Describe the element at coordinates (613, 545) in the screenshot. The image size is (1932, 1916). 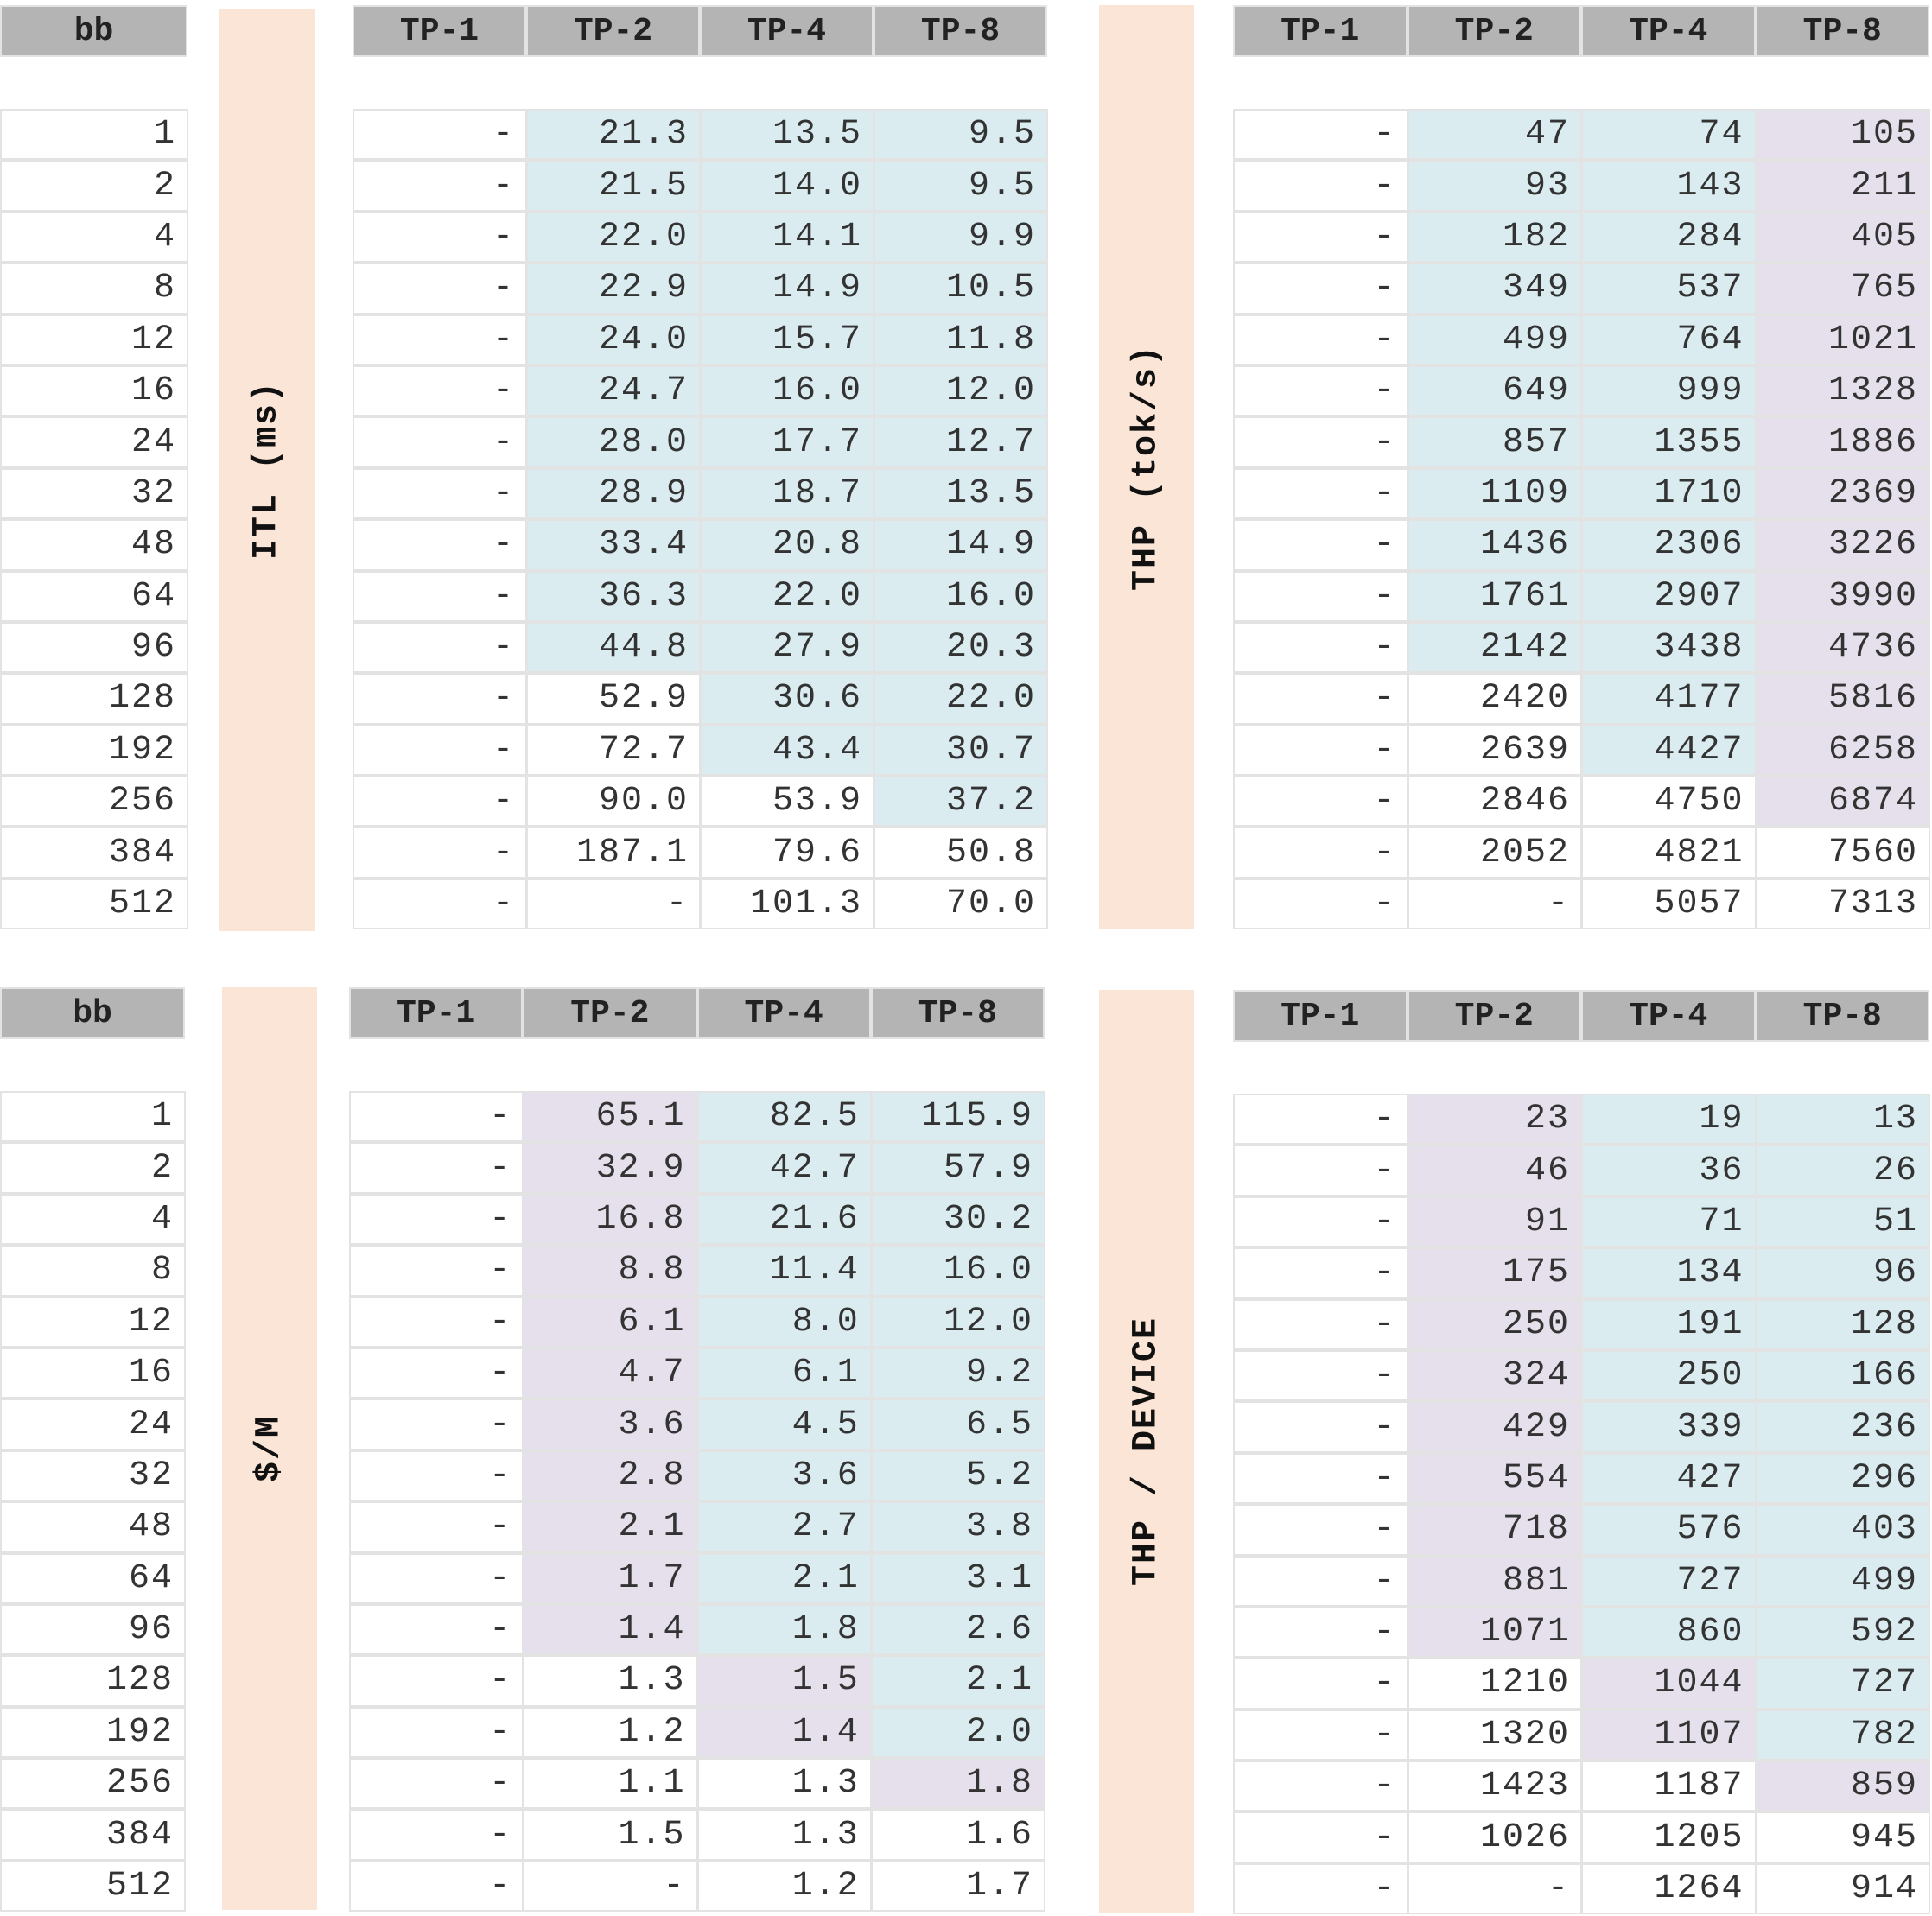
I see `value-cell: 33.4` at that location.